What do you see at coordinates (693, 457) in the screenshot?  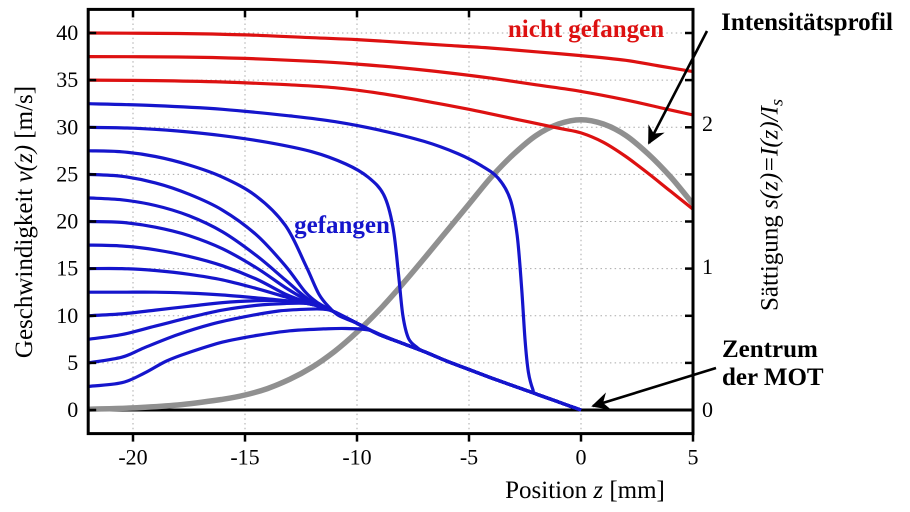 I see `x-tick-label: 5` at bounding box center [693, 457].